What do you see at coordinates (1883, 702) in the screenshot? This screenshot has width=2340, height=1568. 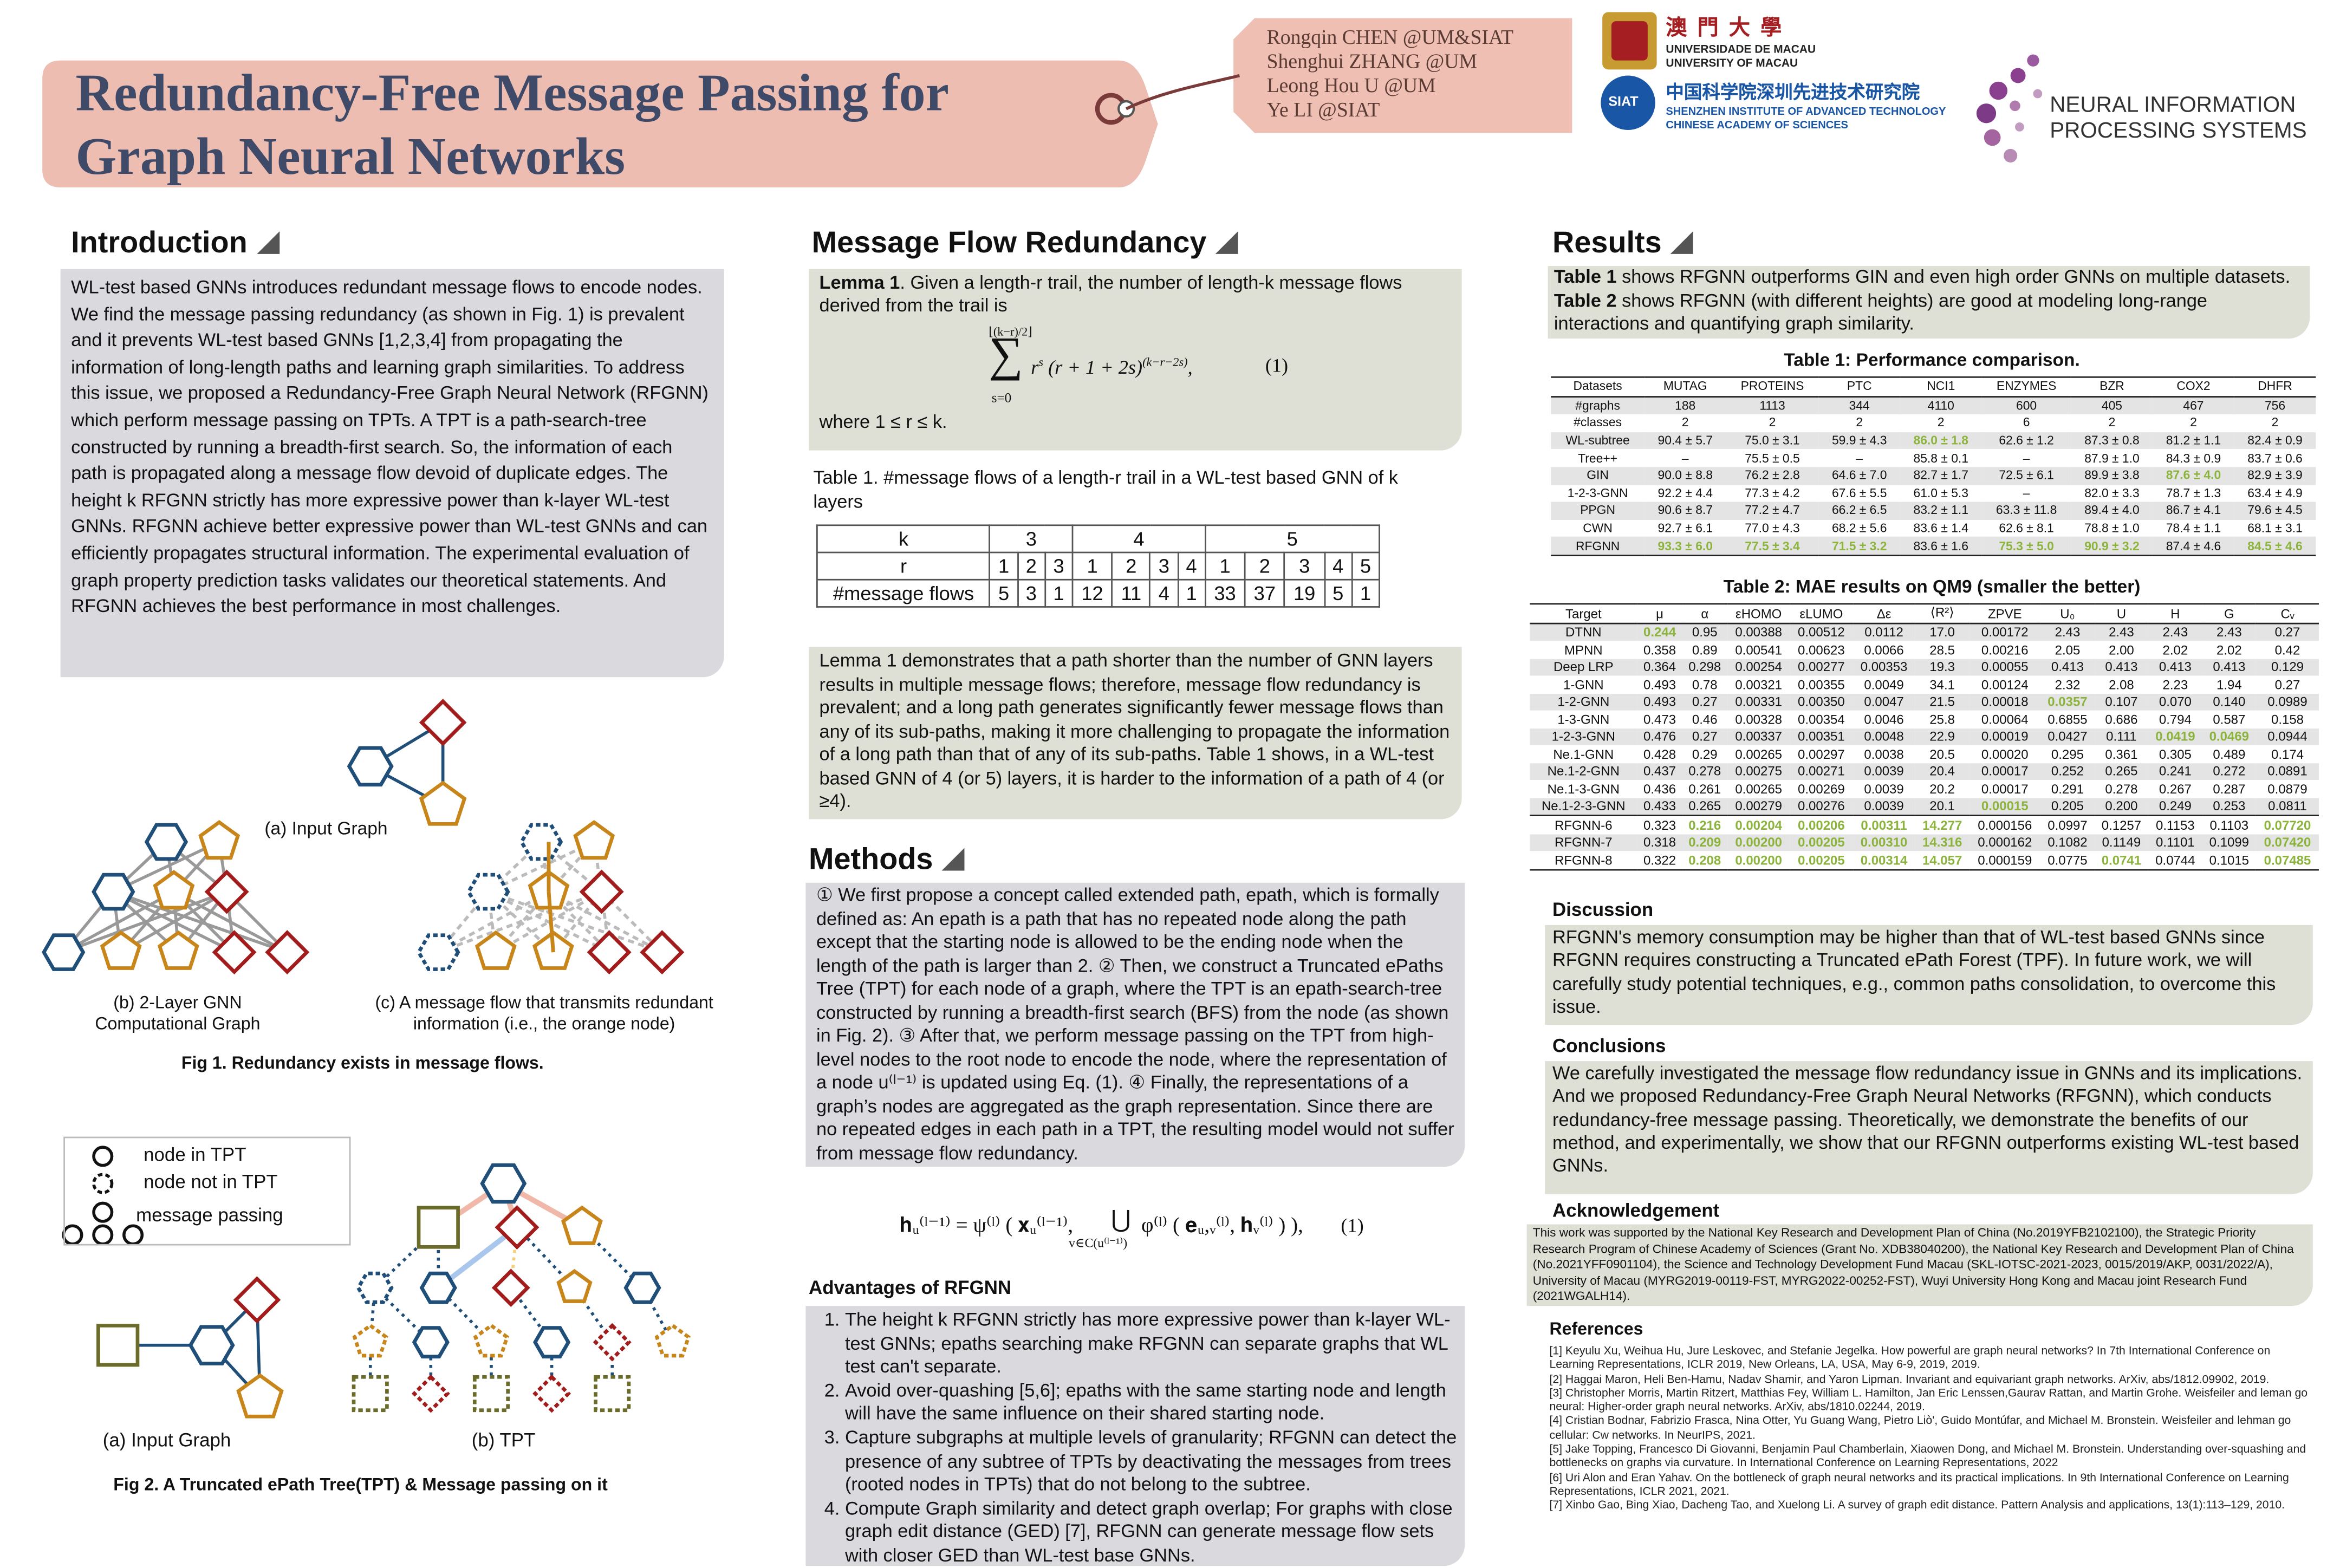 I see `table-cell: 0.0047` at bounding box center [1883, 702].